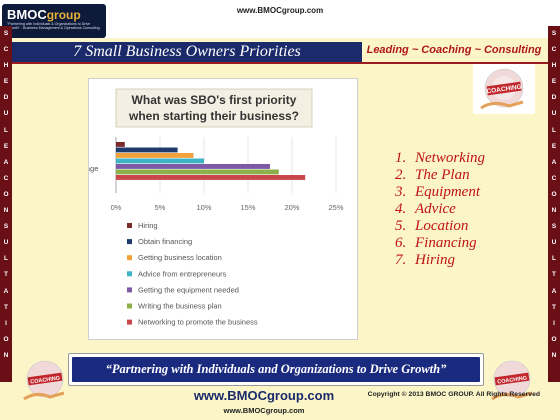  Describe the element at coordinates (160, 161) in the screenshot. I see `bar-advice-from-entrepreneurs` at that location.